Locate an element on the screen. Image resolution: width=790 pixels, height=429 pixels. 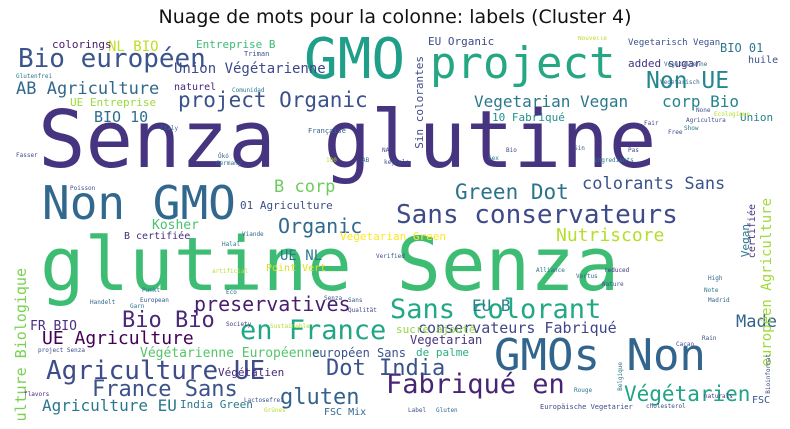
cloud-word: Kosher is located at coordinates (175, 225).